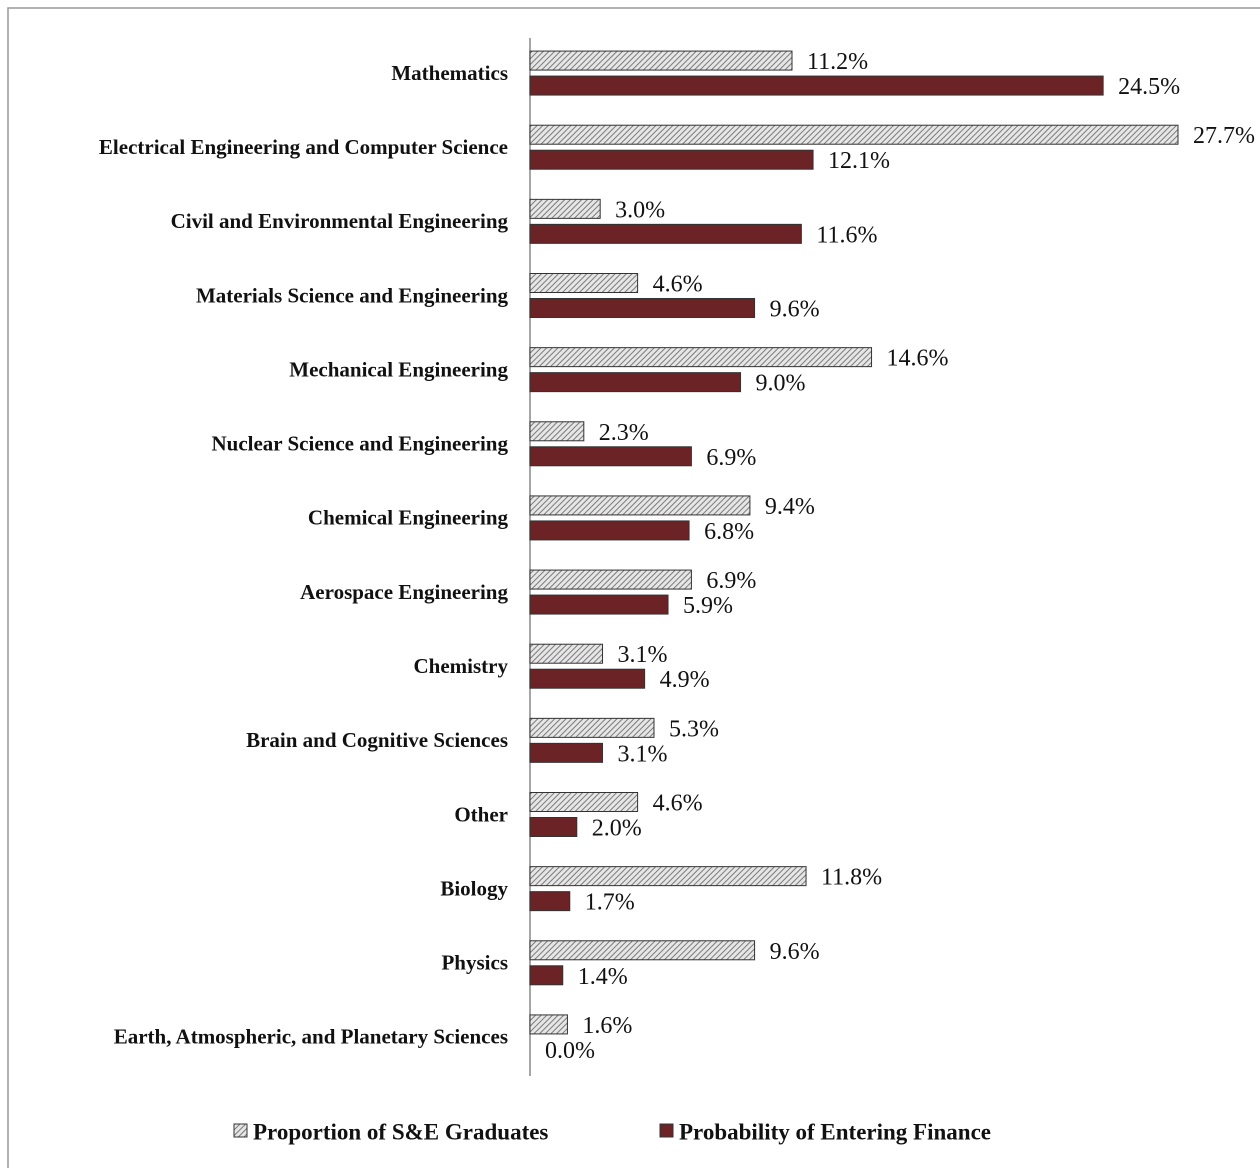 This screenshot has height=1168, width=1260. Describe the element at coordinates (400, 1131) in the screenshot. I see `legend-label: Proportion of S&E Graduates` at that location.